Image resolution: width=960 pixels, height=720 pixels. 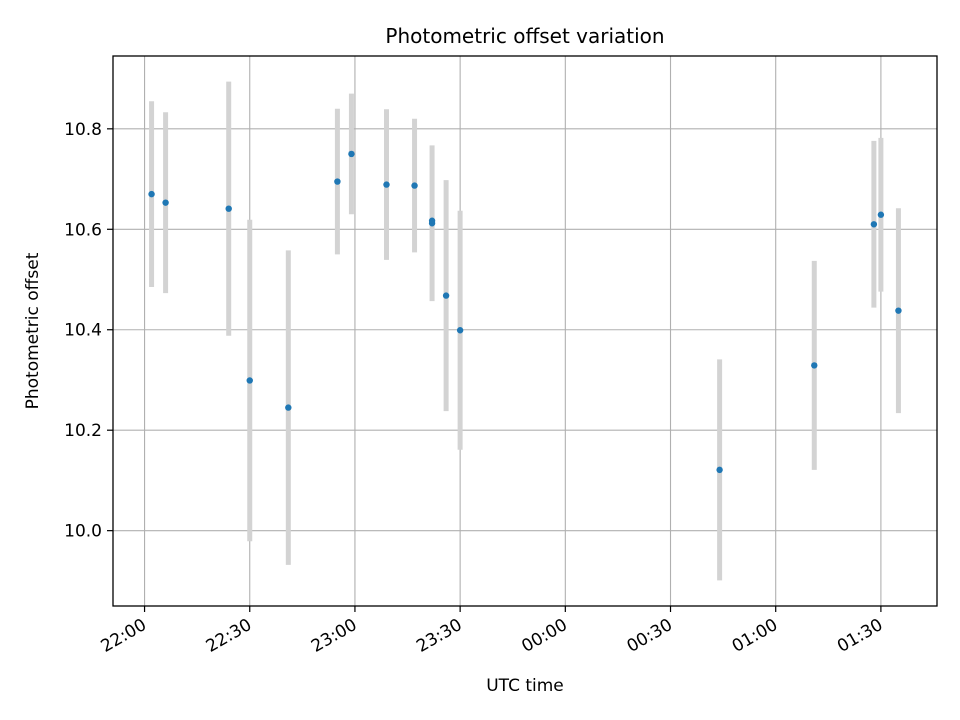 What do you see at coordinates (525, 686) in the screenshot?
I see `x-axis-label: UTC time` at bounding box center [525, 686].